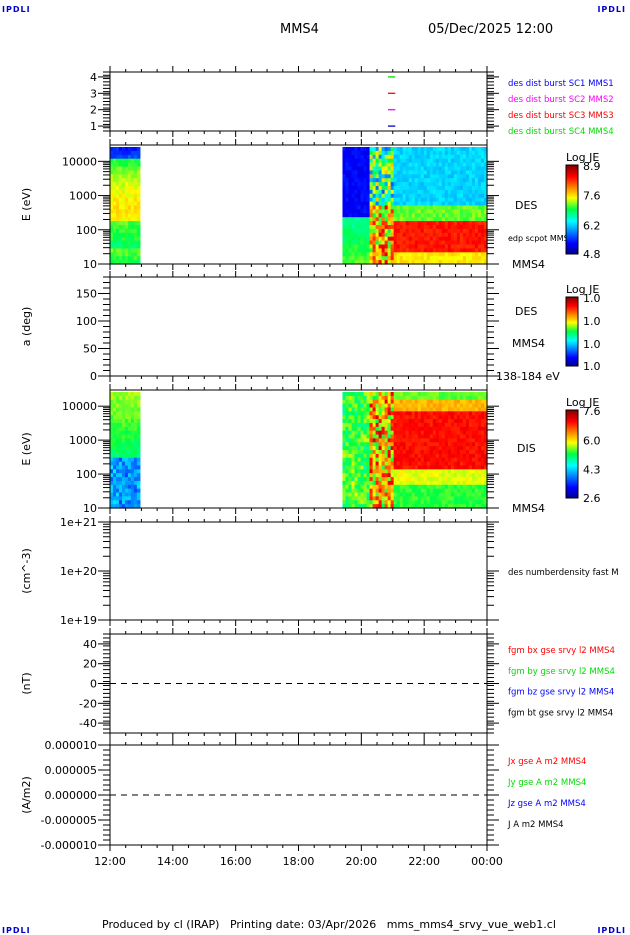 The height and width of the screenshot is (935, 630). What do you see at coordinates (298, 326) in the screenshot?
I see `panel-frame` at bounding box center [298, 326].